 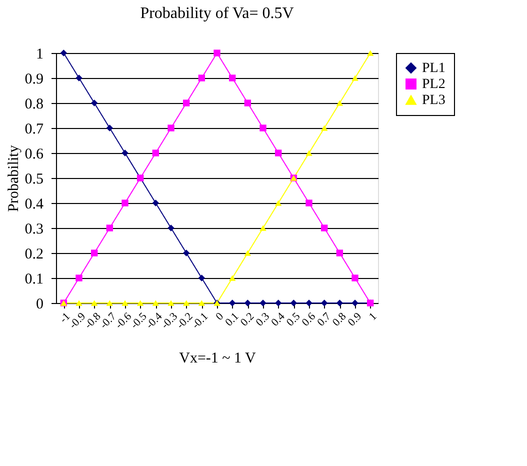 I want to click on y-tick-label: 0.9, so click(x=34, y=80).